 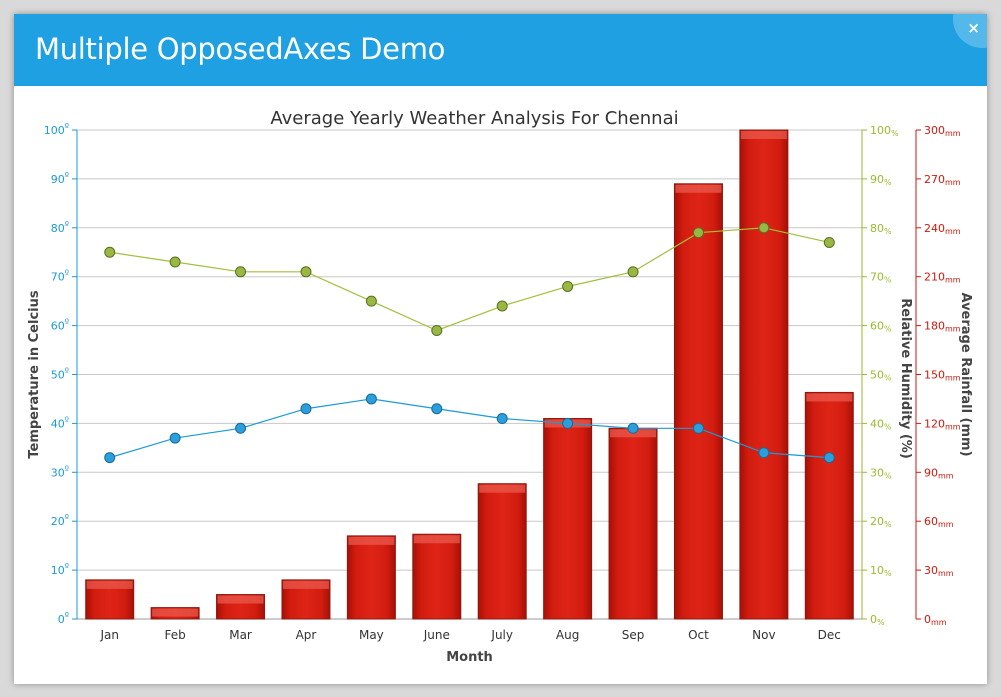 What do you see at coordinates (175, 635) in the screenshot?
I see `month-tick-label: Feb` at bounding box center [175, 635].